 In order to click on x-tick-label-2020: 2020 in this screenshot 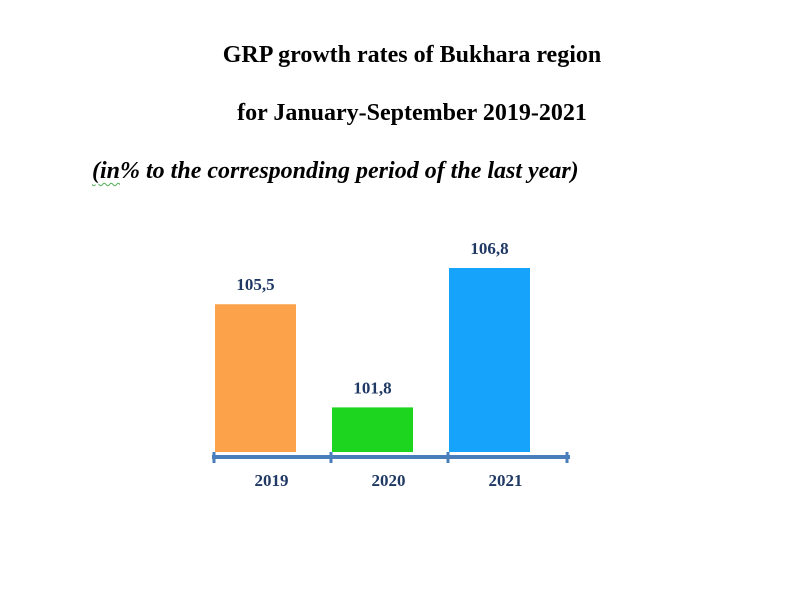, I will do `click(389, 480)`.